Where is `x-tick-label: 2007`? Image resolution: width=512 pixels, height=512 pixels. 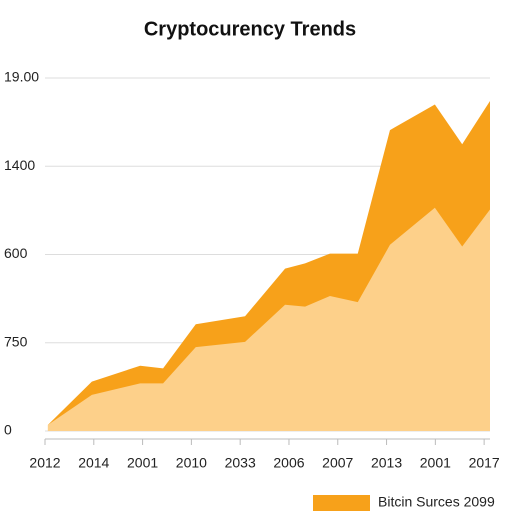
x-tick-label: 2007 is located at coordinates (337, 463).